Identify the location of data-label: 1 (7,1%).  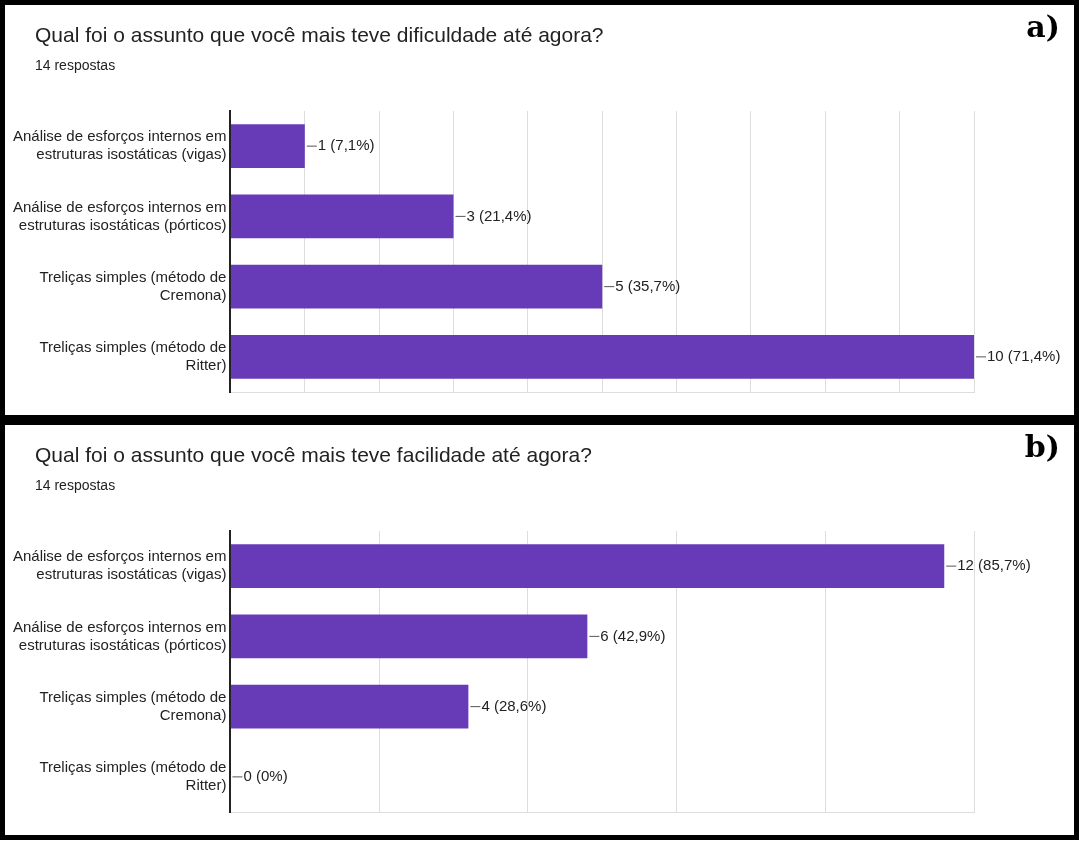
(346, 145).